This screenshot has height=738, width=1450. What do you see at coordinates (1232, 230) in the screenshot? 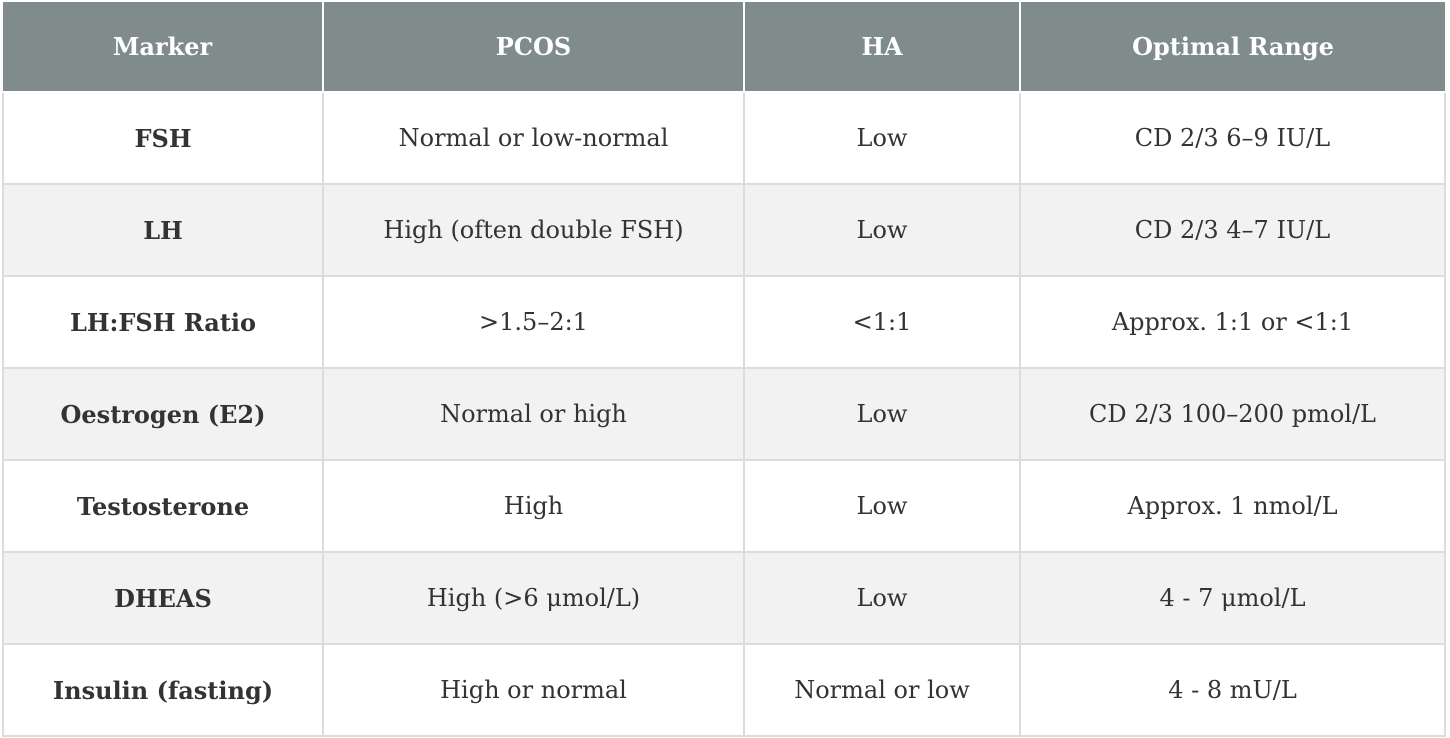
I see `optimal-range-cell: CD 2/3 4–7 IU/L` at bounding box center [1232, 230].